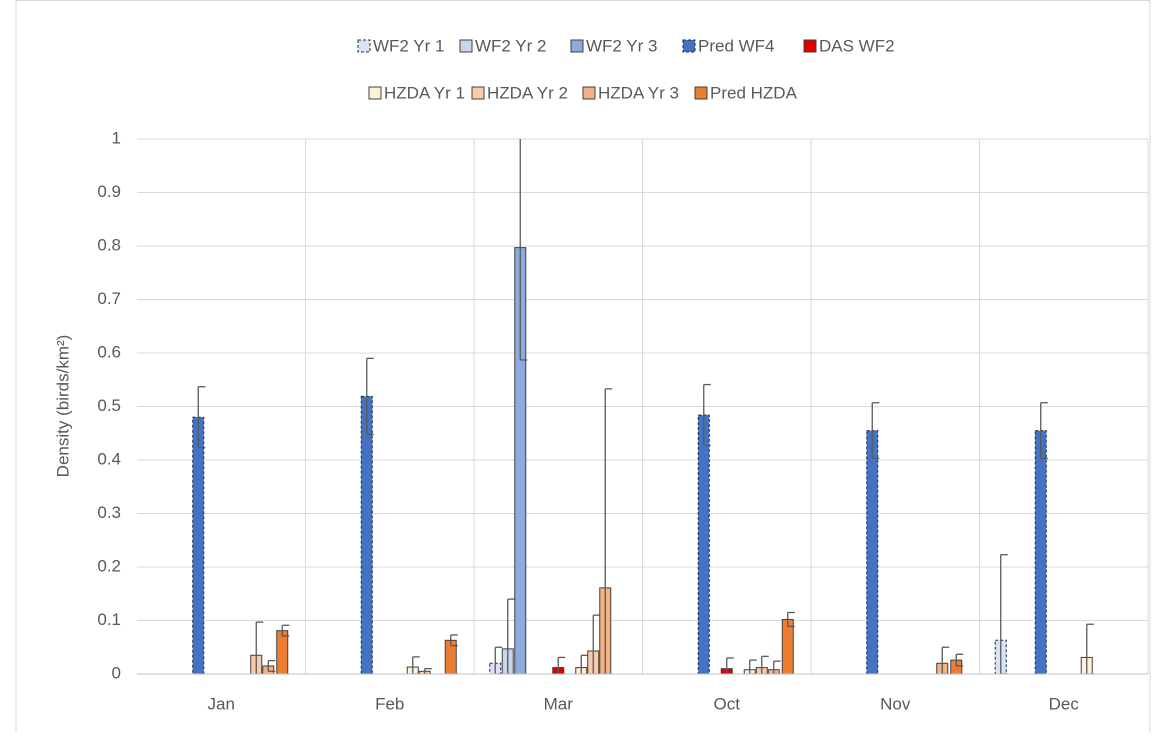 The width and height of the screenshot is (1163, 738). Describe the element at coordinates (109, 191) in the screenshot. I see `y-tick-label: 0.9` at that location.